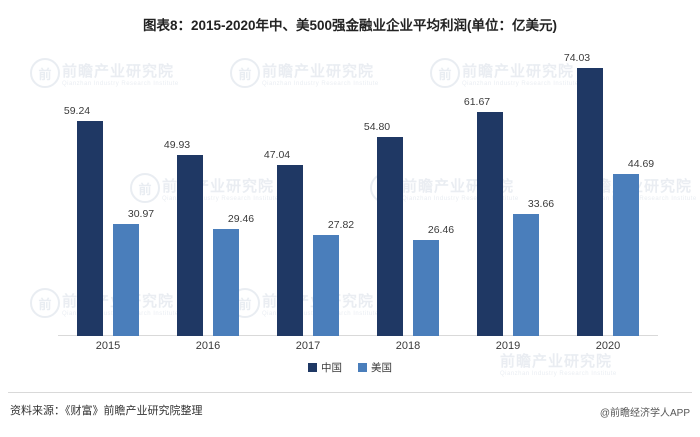  I want to click on bar-中国-2020, so click(590, 202).